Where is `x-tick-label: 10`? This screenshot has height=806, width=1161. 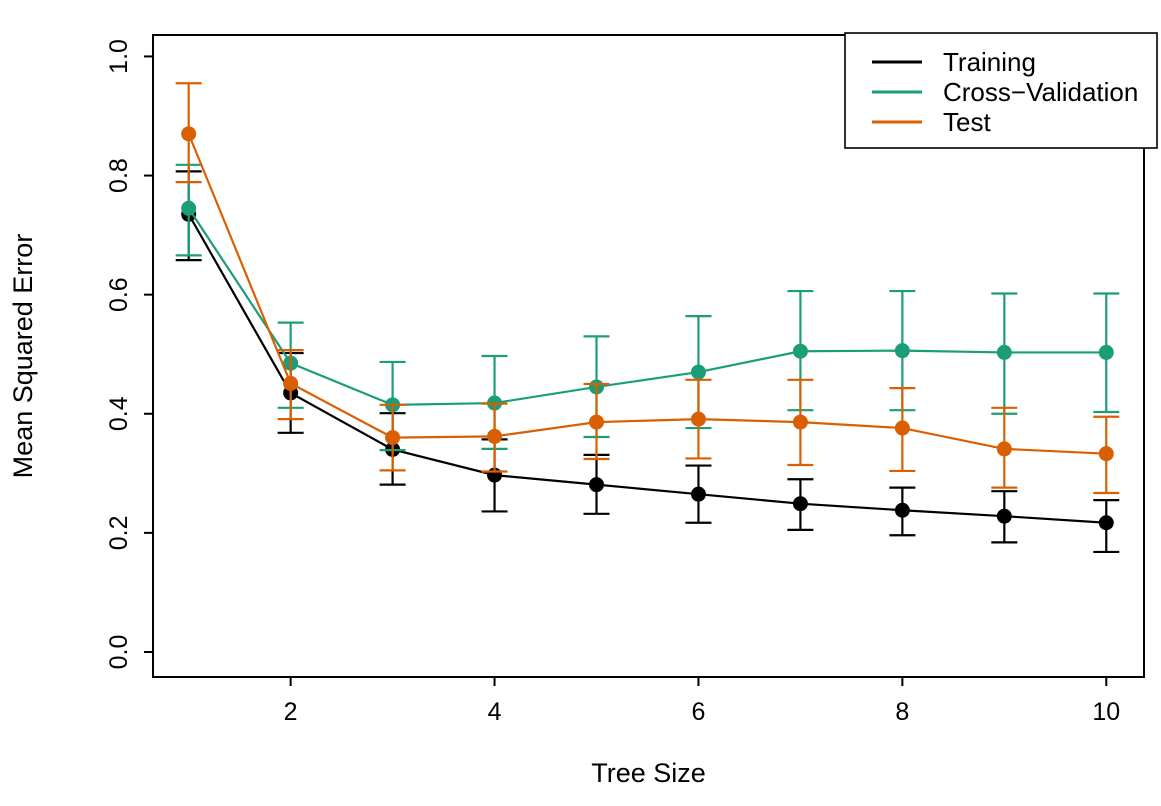 x-tick-label: 10 is located at coordinates (1106, 712).